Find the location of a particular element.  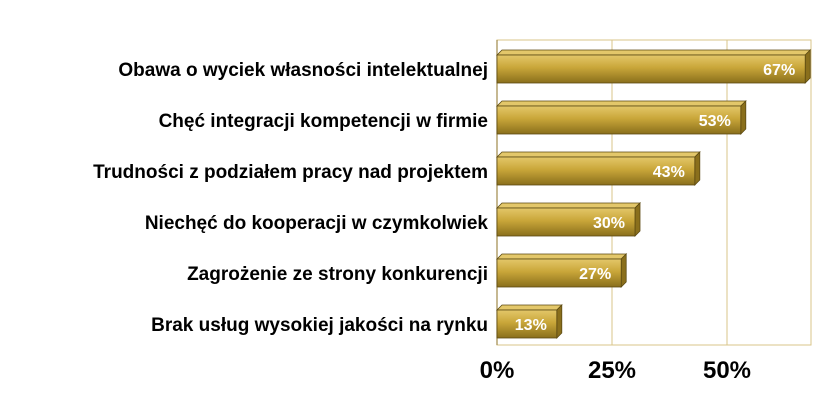

category-label: Chęć integracji kompetencji w firmie is located at coordinates (323, 121).